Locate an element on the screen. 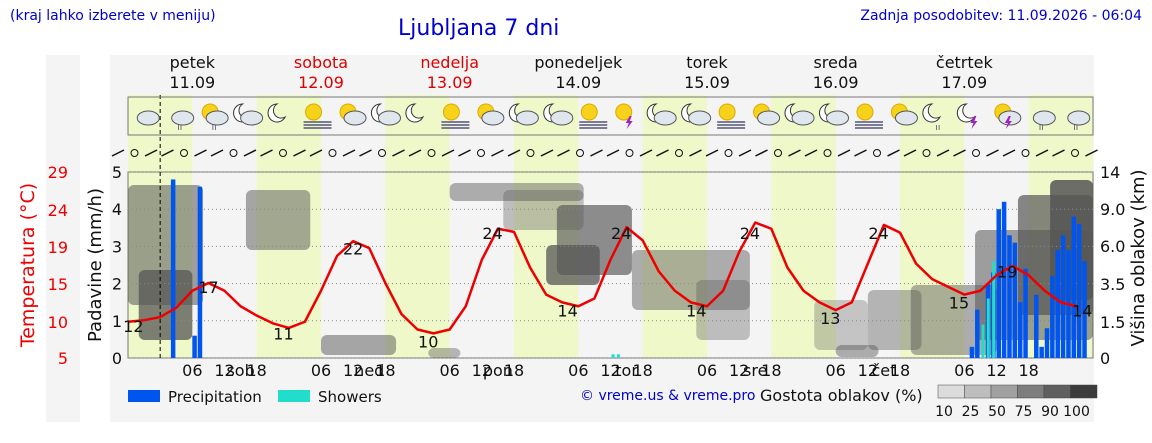 This screenshot has width=1152, height=443. day-axis-label: sob is located at coordinates (240, 370).